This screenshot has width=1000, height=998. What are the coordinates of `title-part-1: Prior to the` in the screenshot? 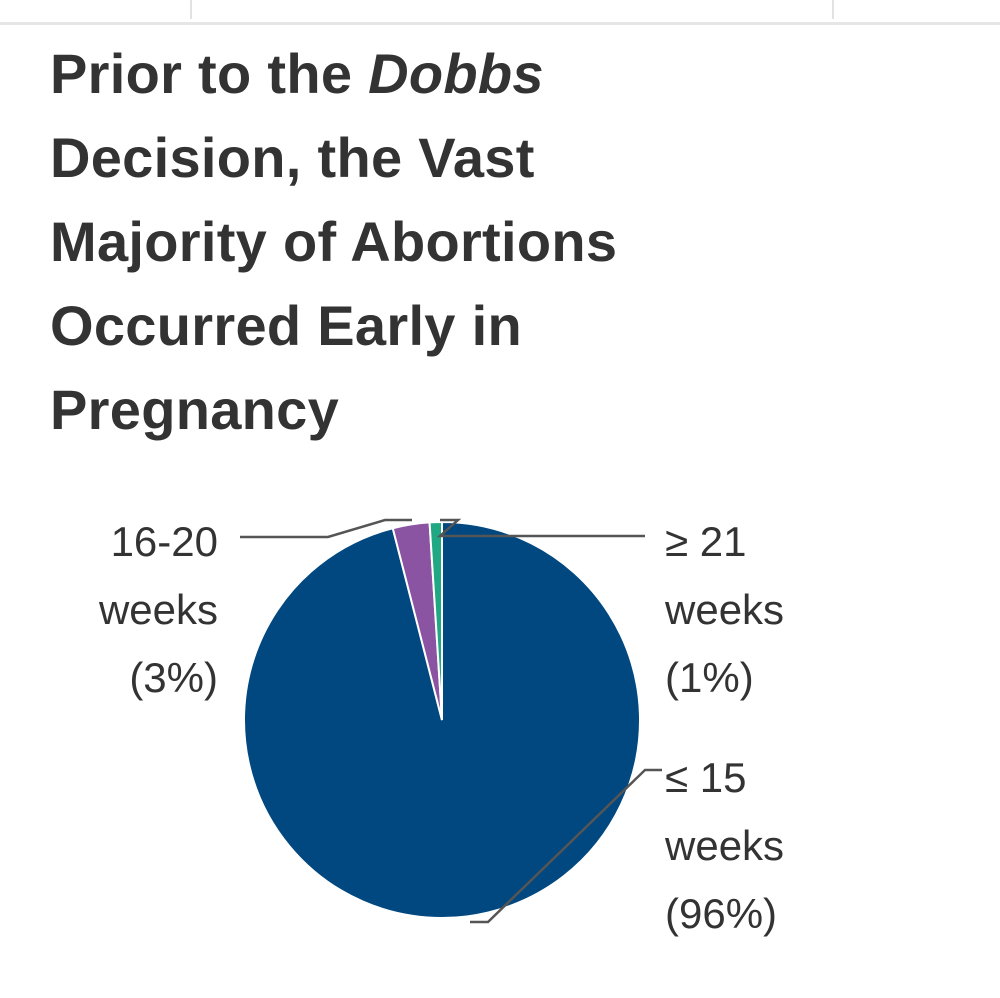 It's located at (209, 73).